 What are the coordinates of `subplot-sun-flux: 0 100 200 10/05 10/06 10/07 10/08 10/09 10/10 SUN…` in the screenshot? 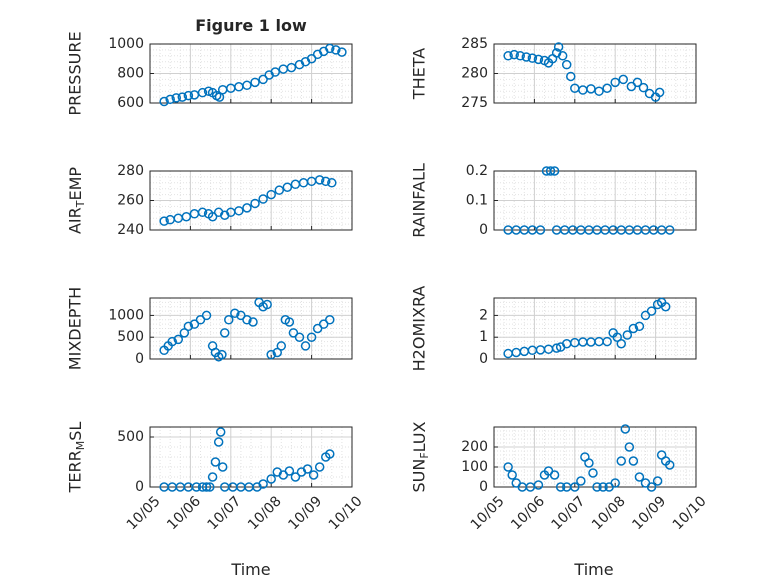 It's located at (560, 477).